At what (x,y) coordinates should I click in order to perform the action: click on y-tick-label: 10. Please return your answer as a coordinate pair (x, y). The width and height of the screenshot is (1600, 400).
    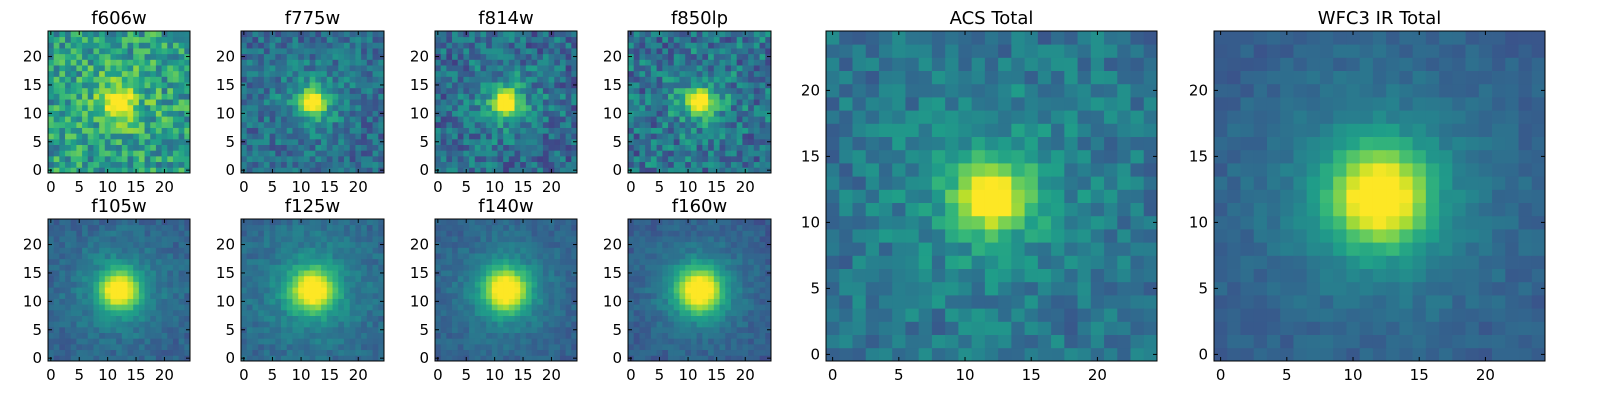
    Looking at the image, I should click on (32, 301).